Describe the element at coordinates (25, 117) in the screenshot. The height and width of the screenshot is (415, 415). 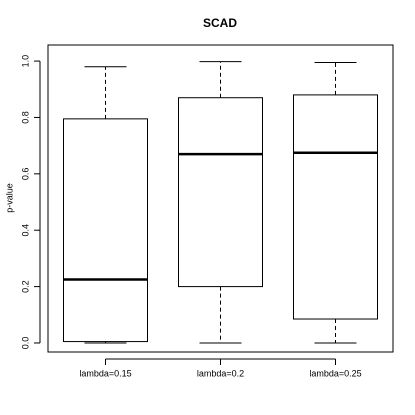
I see `y-tick-label: 0.8` at that location.